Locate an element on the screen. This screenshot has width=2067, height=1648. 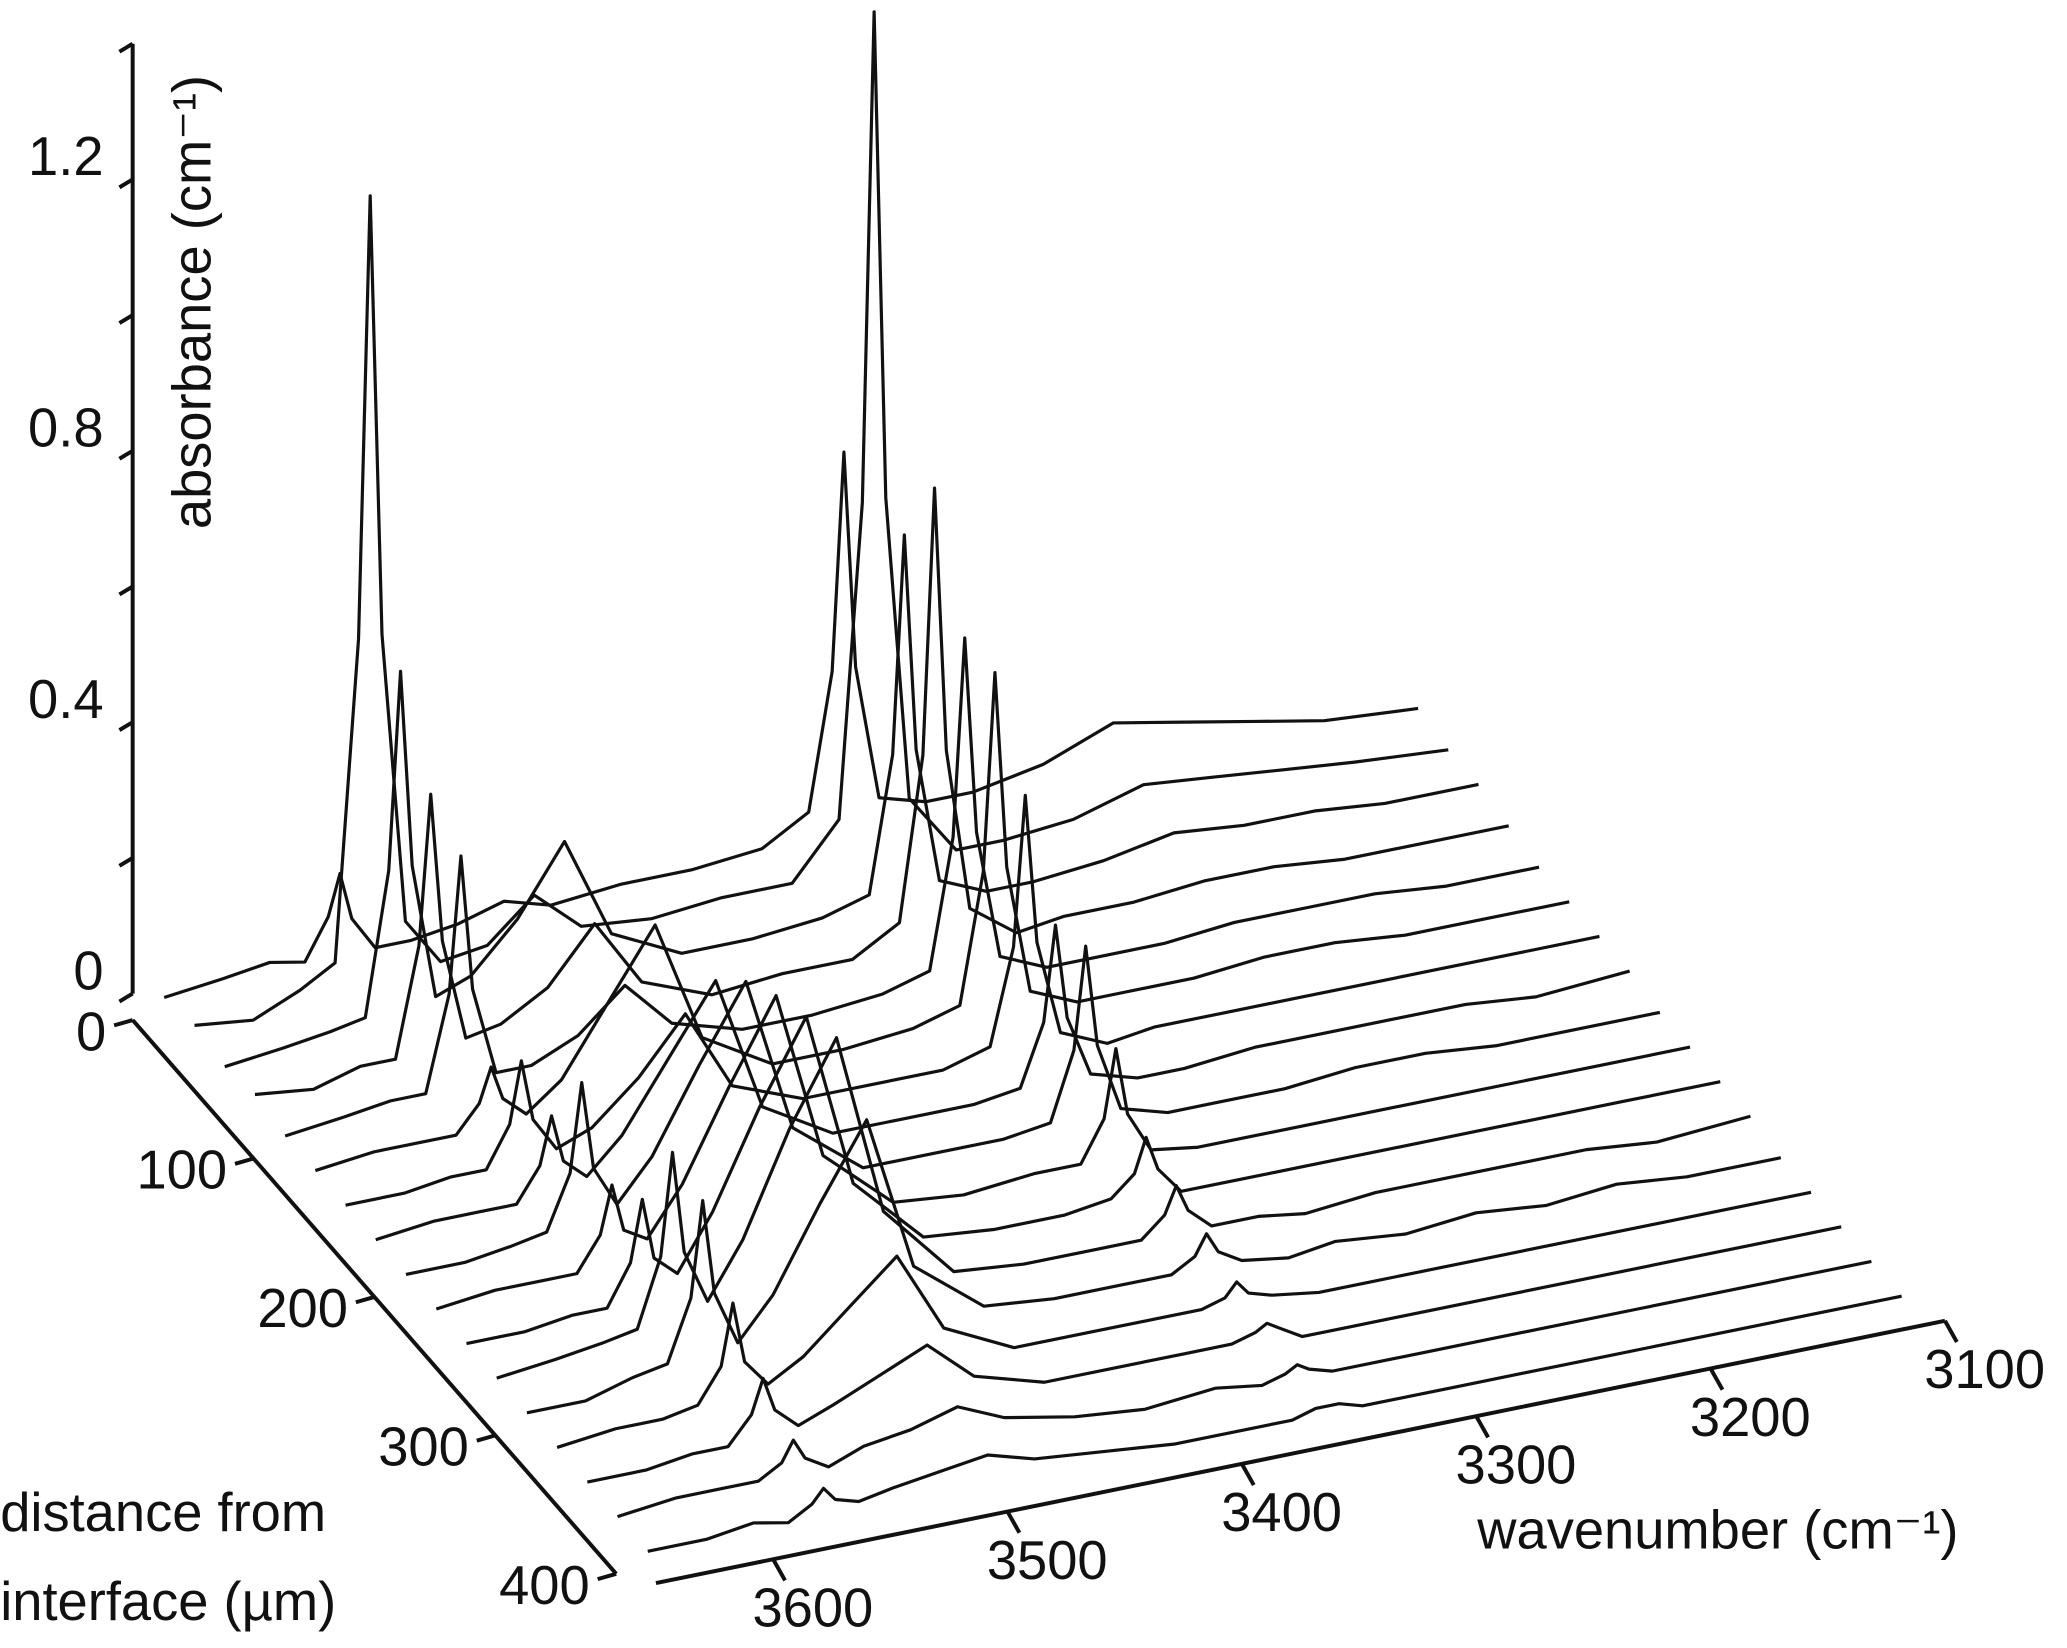
z-tick-label: 100 is located at coordinates (181, 1170).